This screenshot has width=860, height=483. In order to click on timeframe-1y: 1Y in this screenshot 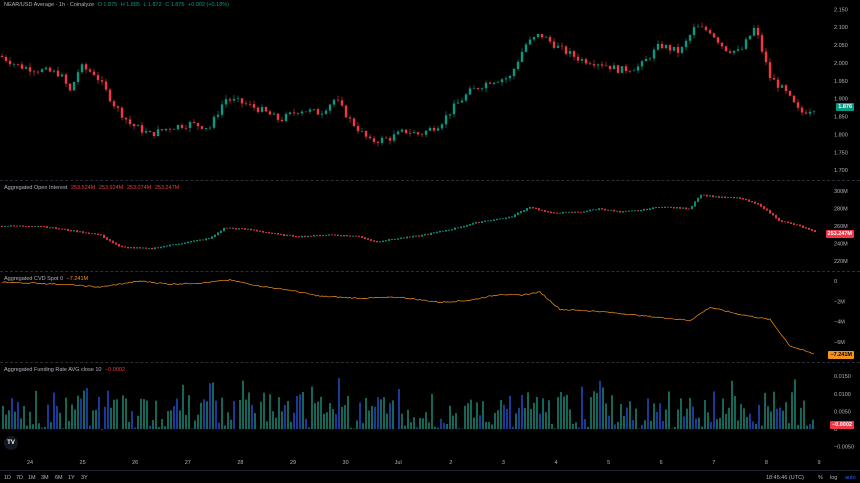, I will do `click(71, 478)`.